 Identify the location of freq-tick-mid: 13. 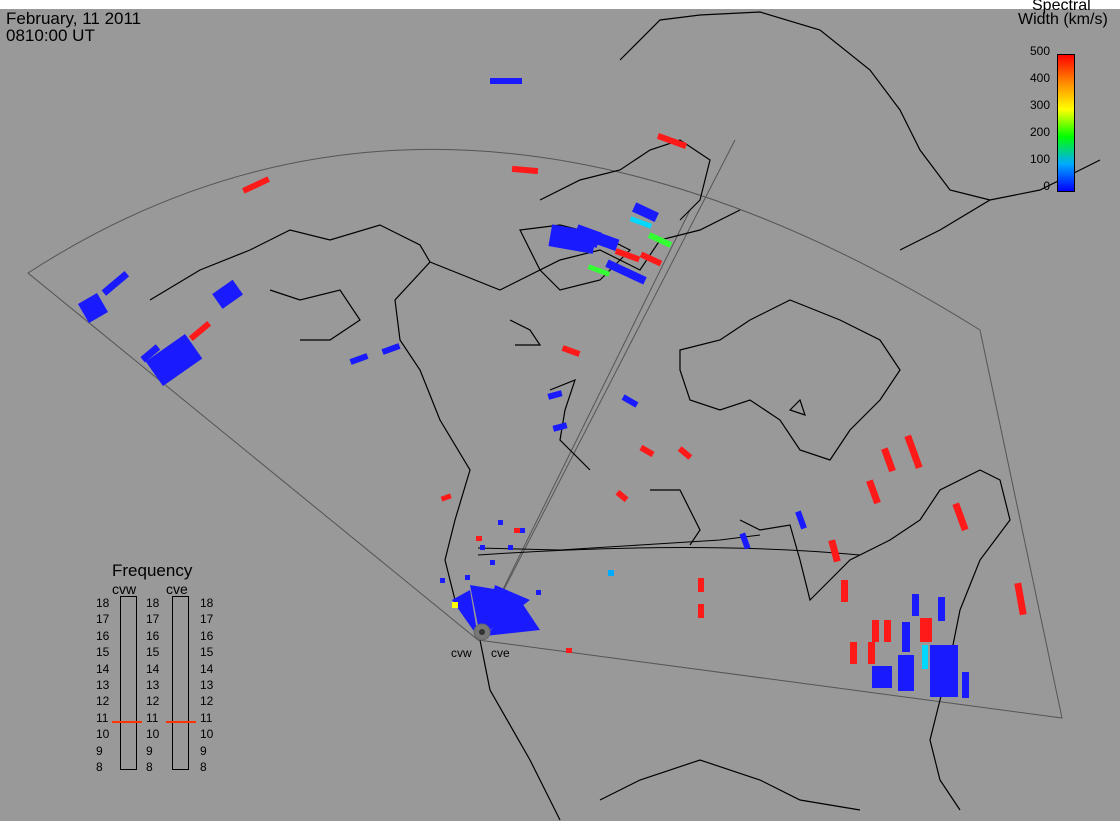
(153, 685).